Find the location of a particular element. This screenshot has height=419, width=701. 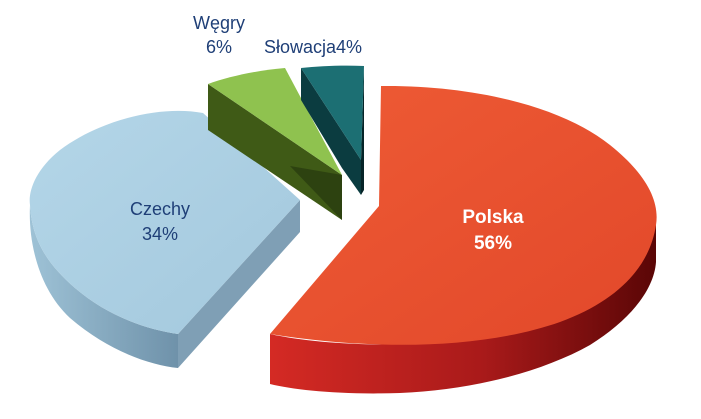

slice-wegry-side-left is located at coordinates (275, 152).